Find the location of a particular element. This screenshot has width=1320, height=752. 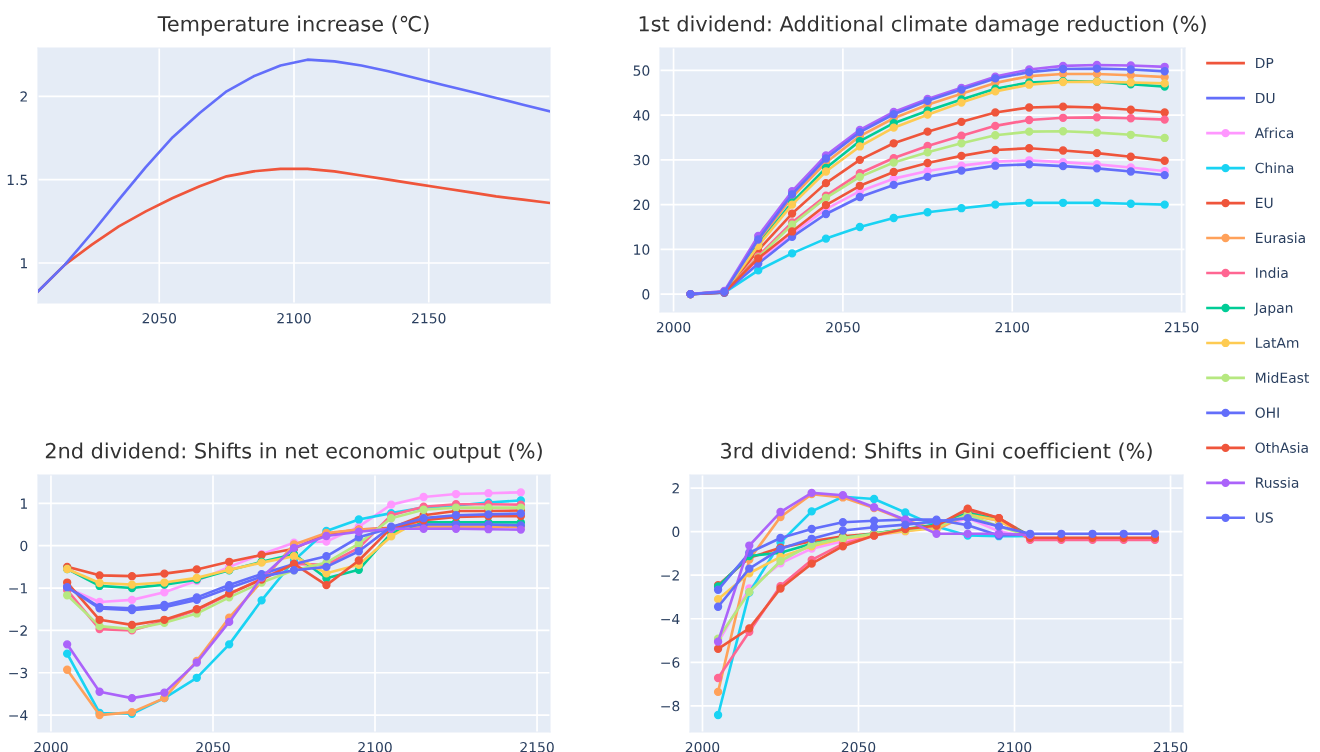

y-tick-label: −1 is located at coordinates (18, 588).